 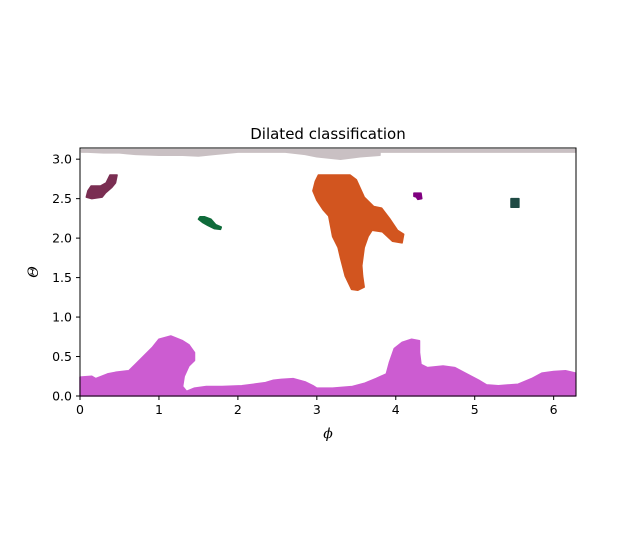 What do you see at coordinates (62, 238) in the screenshot?
I see `y-tick-label: 2.0` at bounding box center [62, 238].